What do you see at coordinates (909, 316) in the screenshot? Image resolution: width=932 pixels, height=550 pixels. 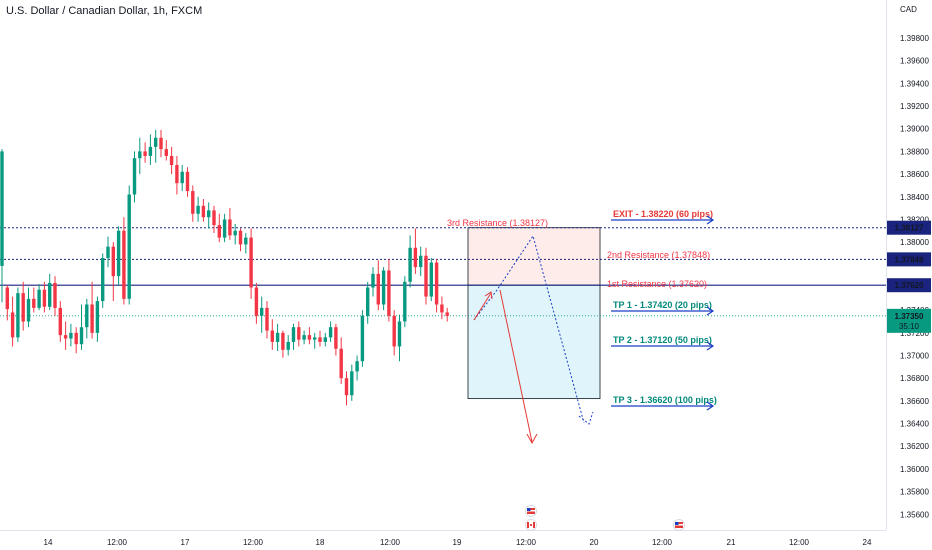 I see `last-price-text: 1.37350` at bounding box center [909, 316].